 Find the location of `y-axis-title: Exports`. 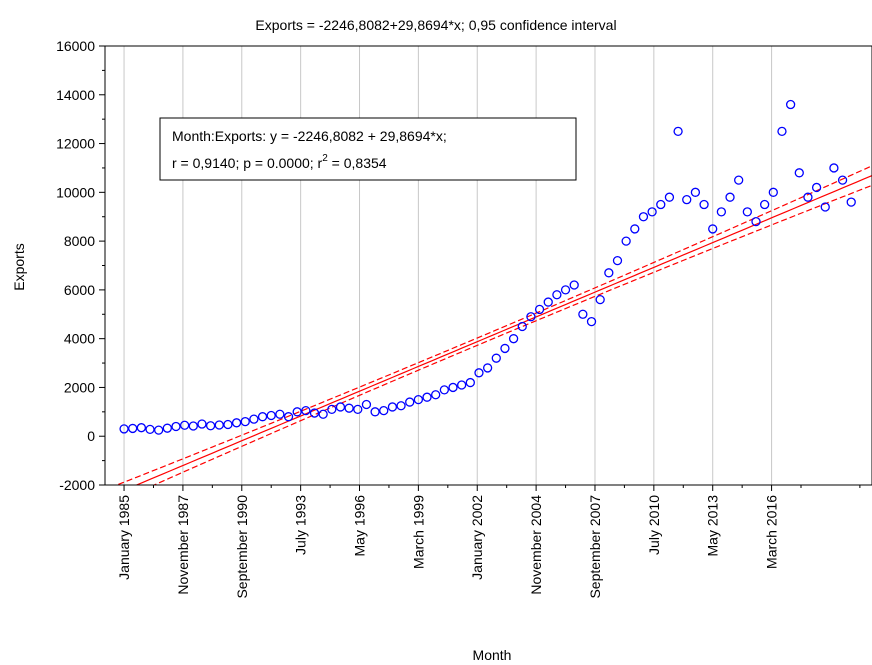

y-axis-title: Exports is located at coordinates (19, 266).